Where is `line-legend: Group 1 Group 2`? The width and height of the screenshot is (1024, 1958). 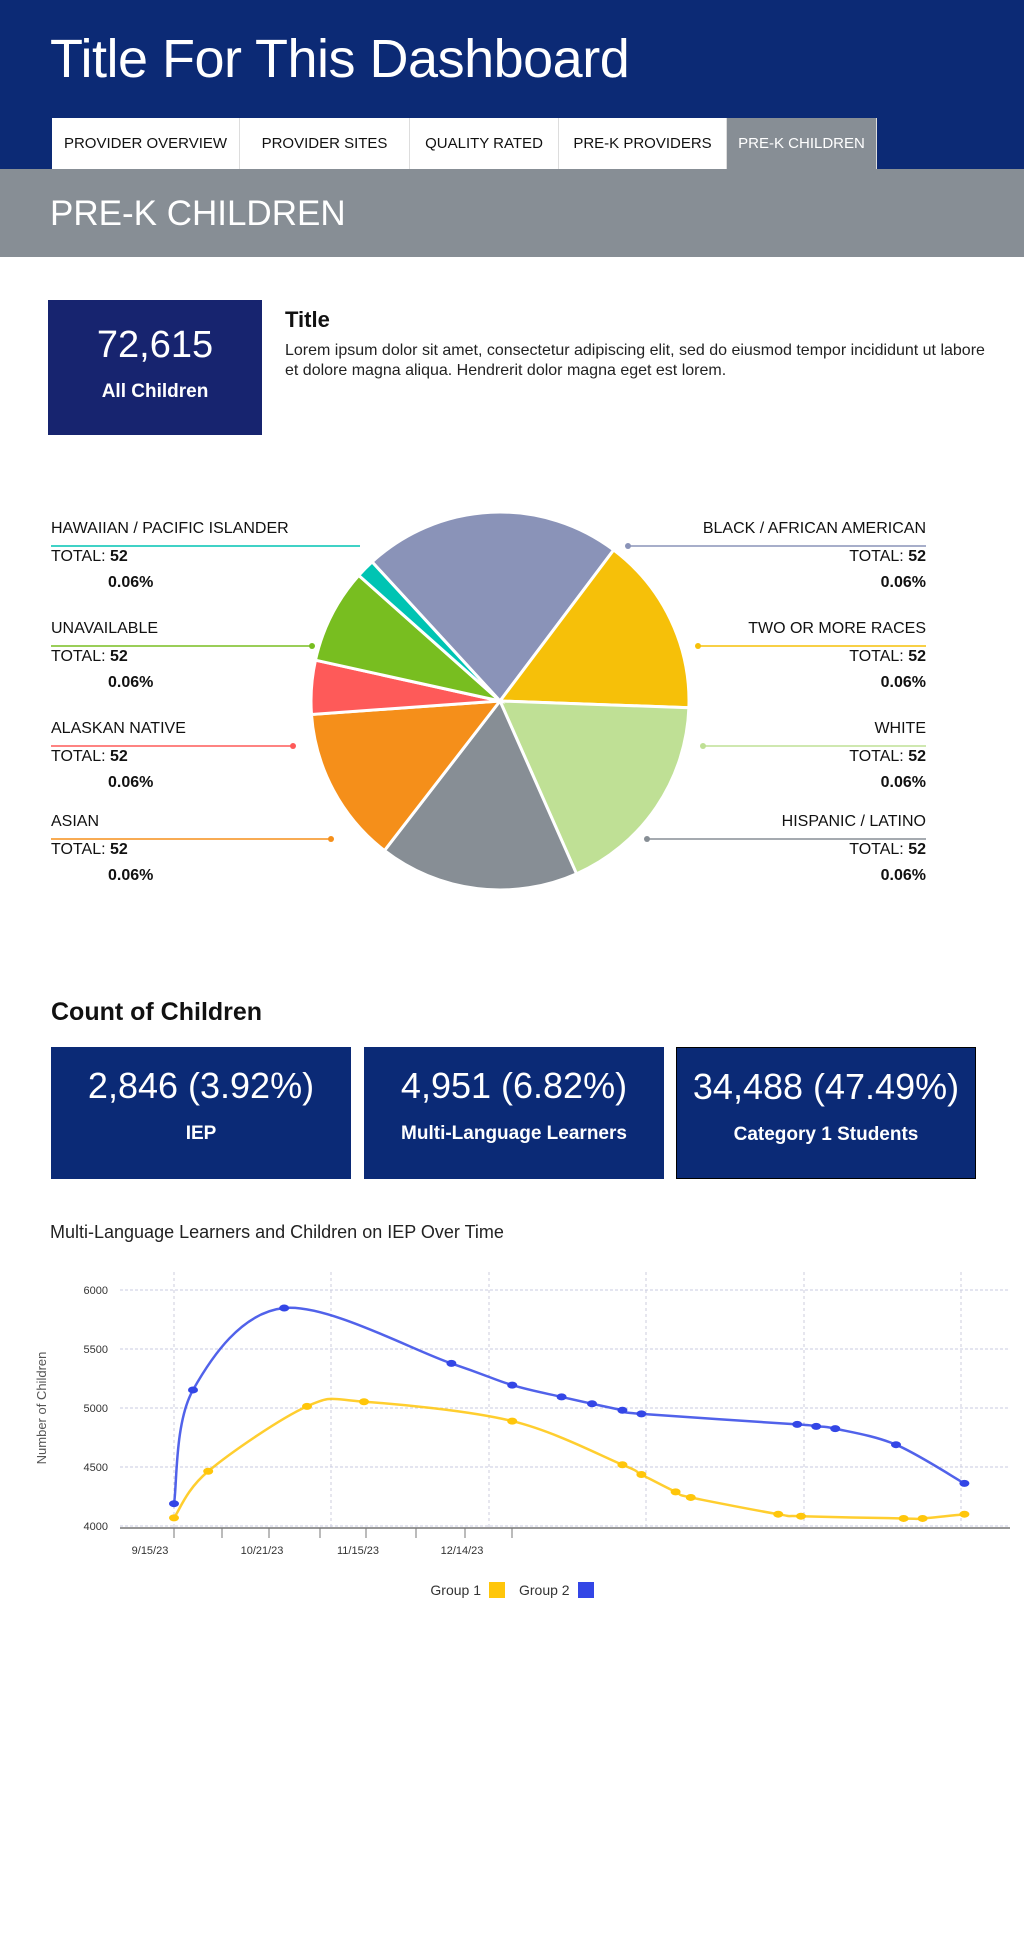 line-legend: Group 1 Group 2 is located at coordinates (512, 1590).